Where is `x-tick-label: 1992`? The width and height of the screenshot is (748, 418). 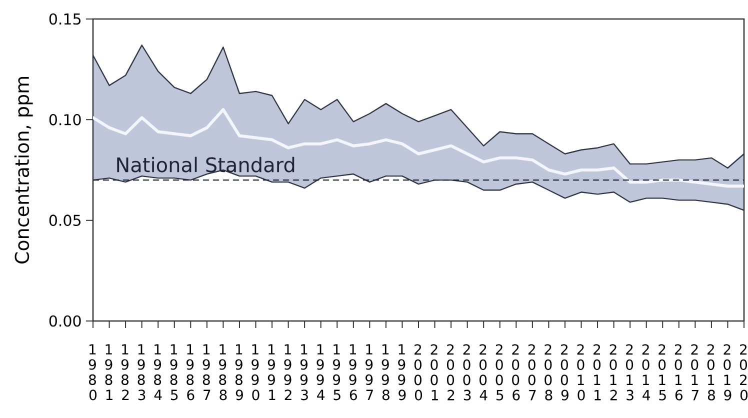 x-tick-label: 1992 is located at coordinates (288, 372).